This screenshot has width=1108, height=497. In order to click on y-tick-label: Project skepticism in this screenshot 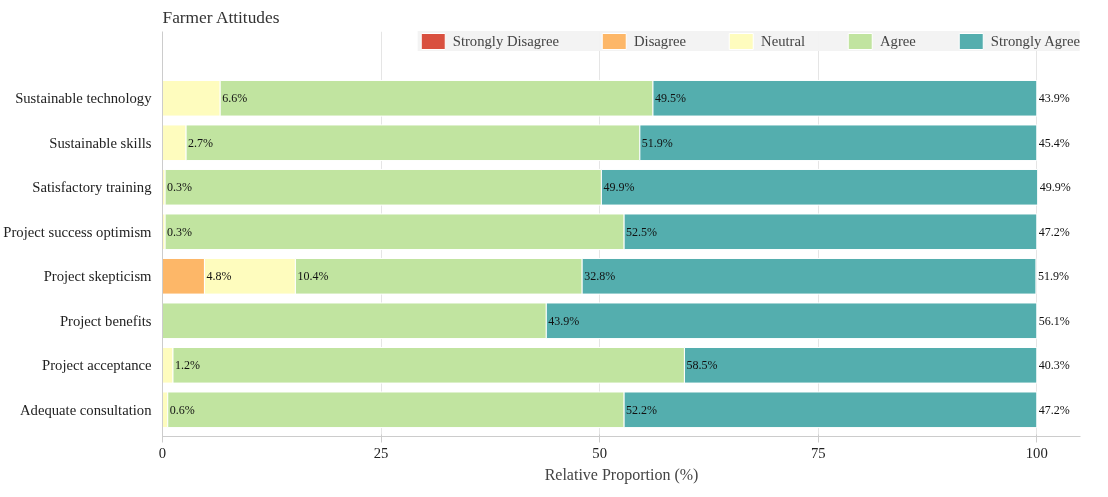, I will do `click(98, 276)`.